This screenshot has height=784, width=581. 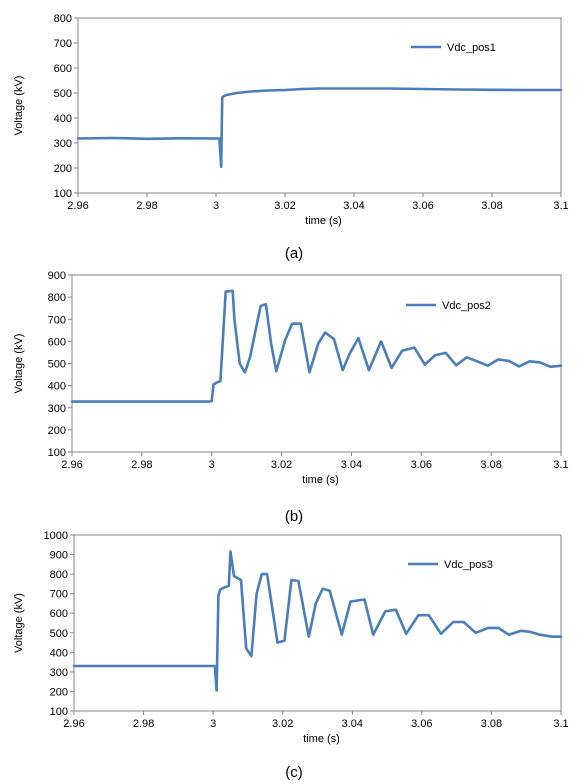 I want to click on chart-b-y-tick-label: 600, so click(x=57, y=342).